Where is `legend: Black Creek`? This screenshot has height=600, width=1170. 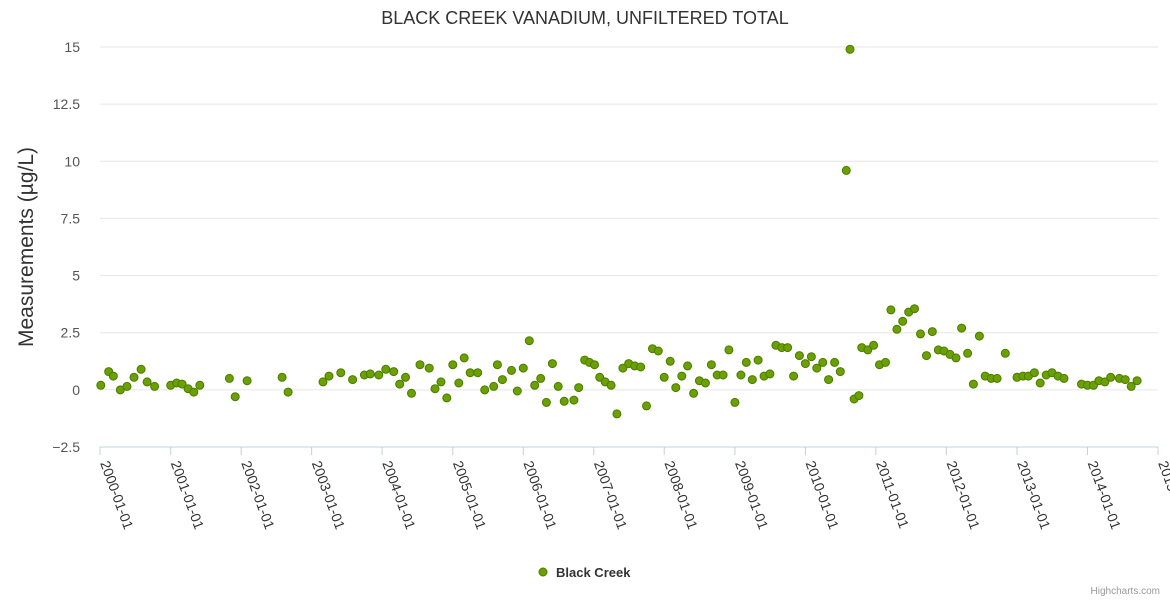
legend: Black Creek is located at coordinates (584, 572).